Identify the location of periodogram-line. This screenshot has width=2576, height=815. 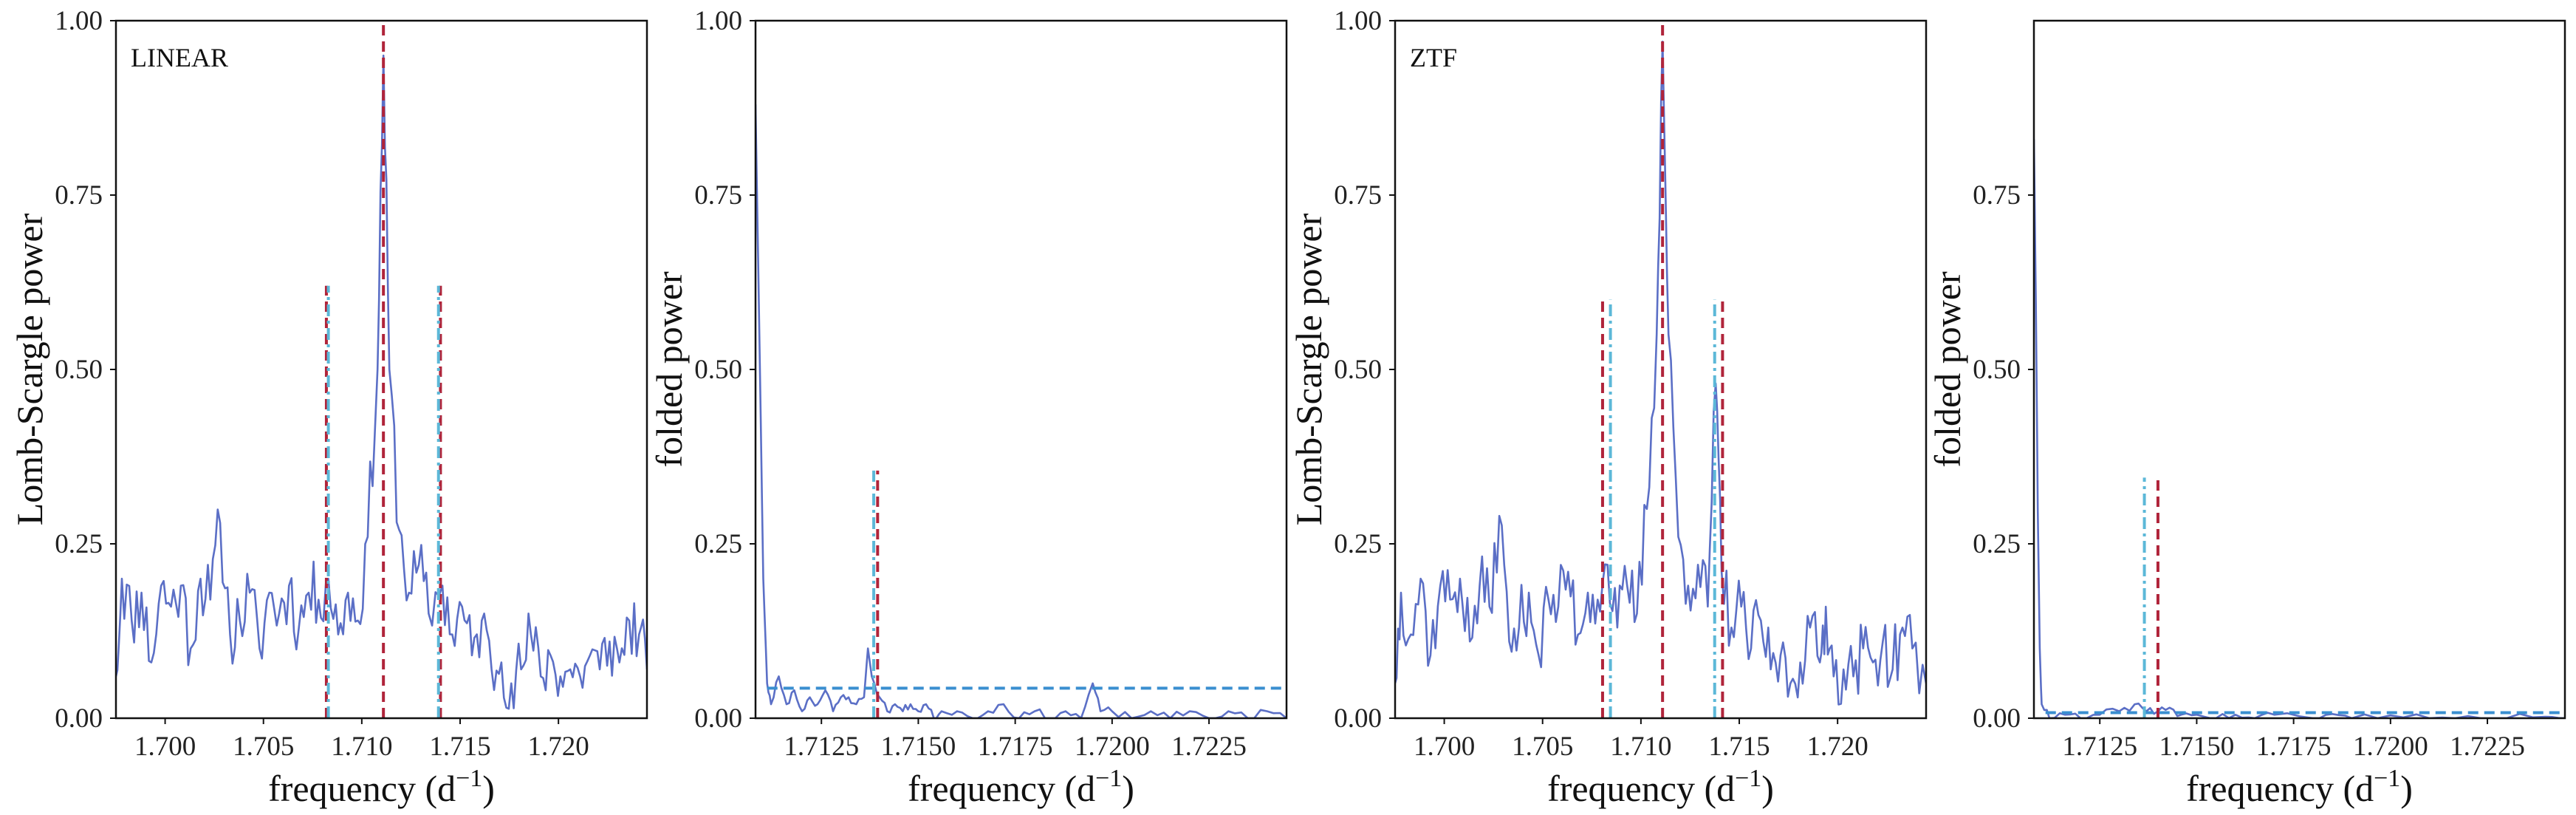
(2299, 428).